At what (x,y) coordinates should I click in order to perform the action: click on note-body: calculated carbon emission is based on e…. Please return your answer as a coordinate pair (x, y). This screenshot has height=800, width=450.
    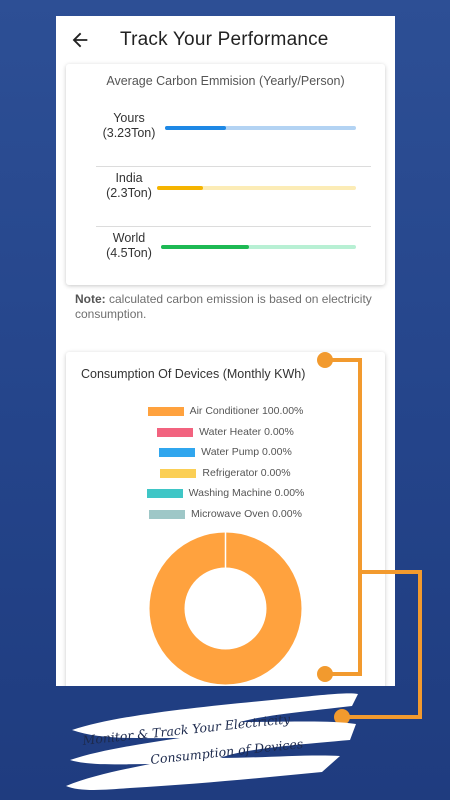
    Looking at the image, I should click on (223, 306).